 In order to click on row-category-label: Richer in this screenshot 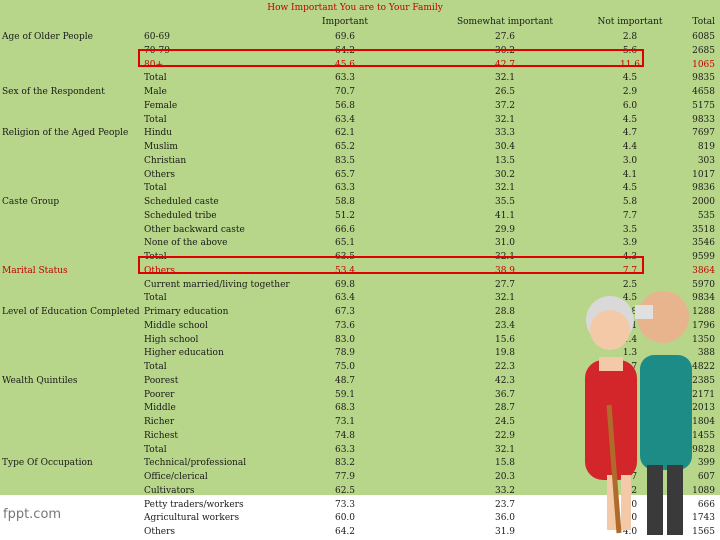, I will do `click(159, 422)`.